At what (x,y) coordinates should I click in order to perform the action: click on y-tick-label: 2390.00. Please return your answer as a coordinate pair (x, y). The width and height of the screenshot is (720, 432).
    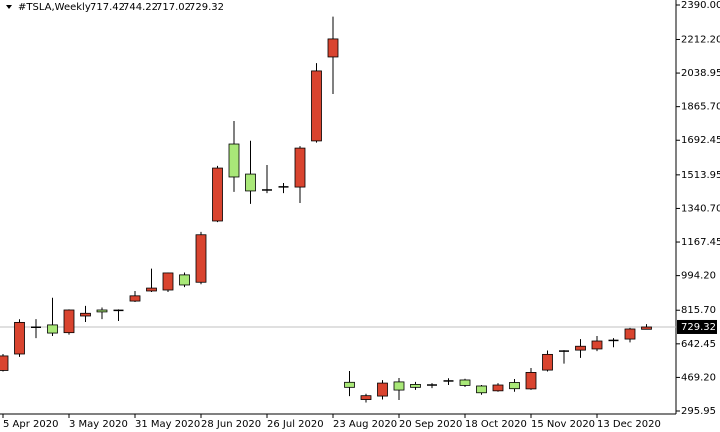
    Looking at the image, I should click on (700, 5).